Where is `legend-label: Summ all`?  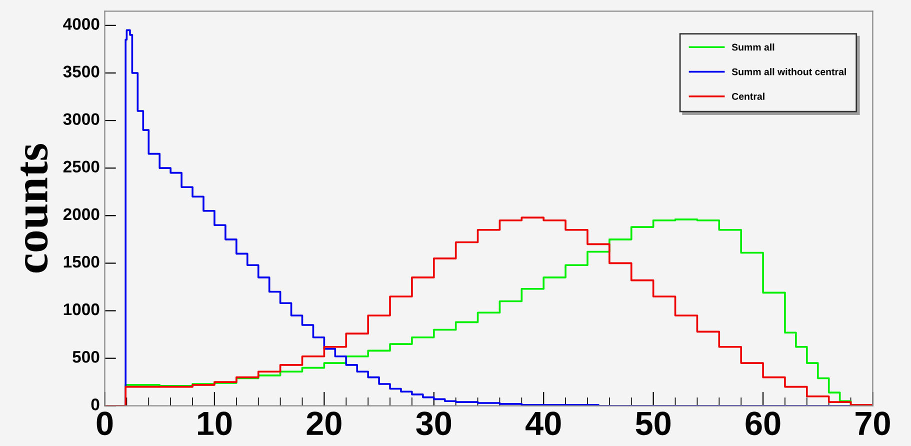
legend-label: Summ all is located at coordinates (753, 47).